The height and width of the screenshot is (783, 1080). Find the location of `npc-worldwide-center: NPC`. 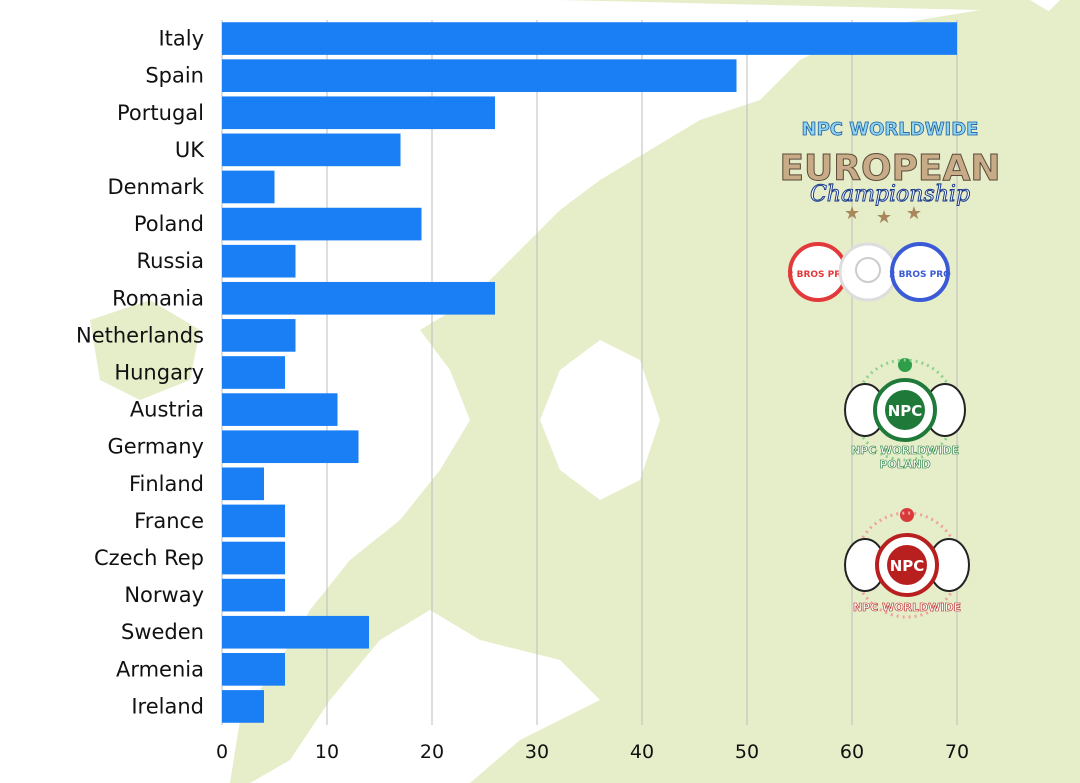

npc-worldwide-center: NPC is located at coordinates (907, 566).